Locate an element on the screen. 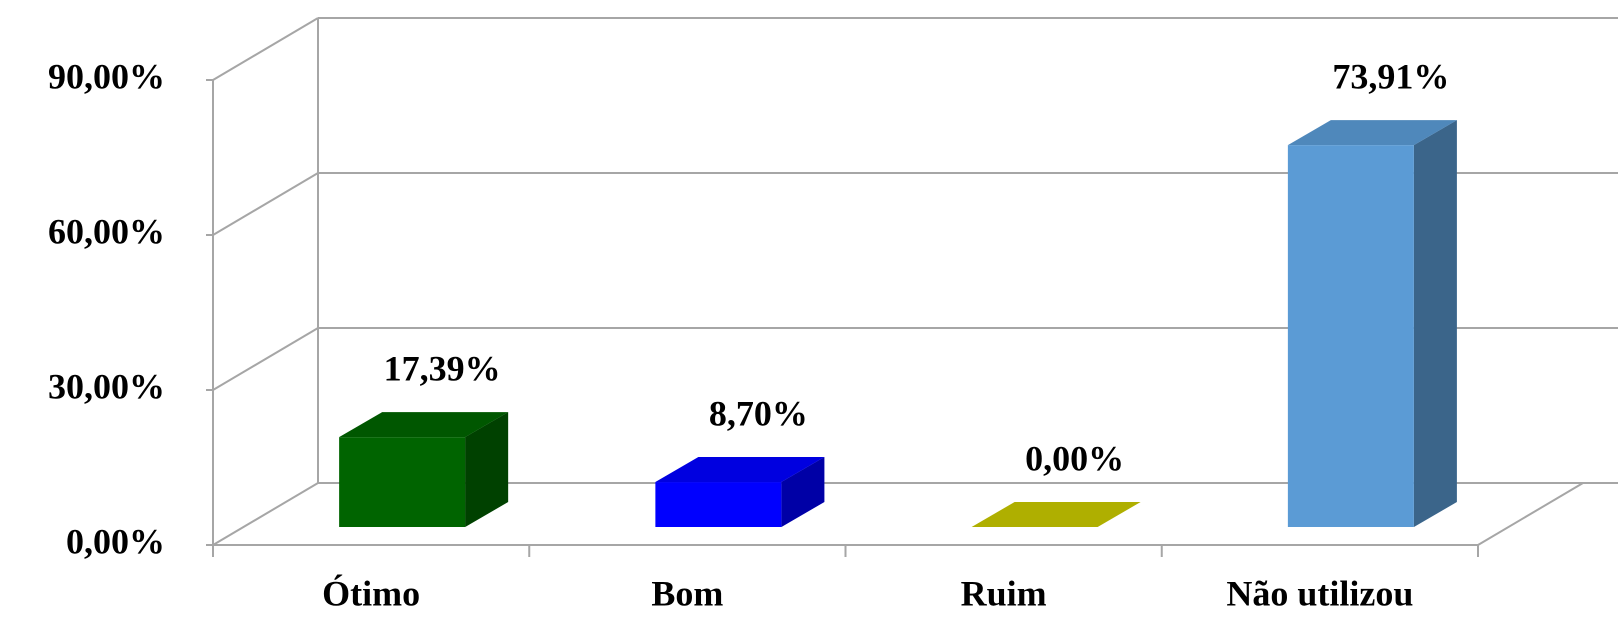  x-tick-label: Bom is located at coordinates (687, 593).